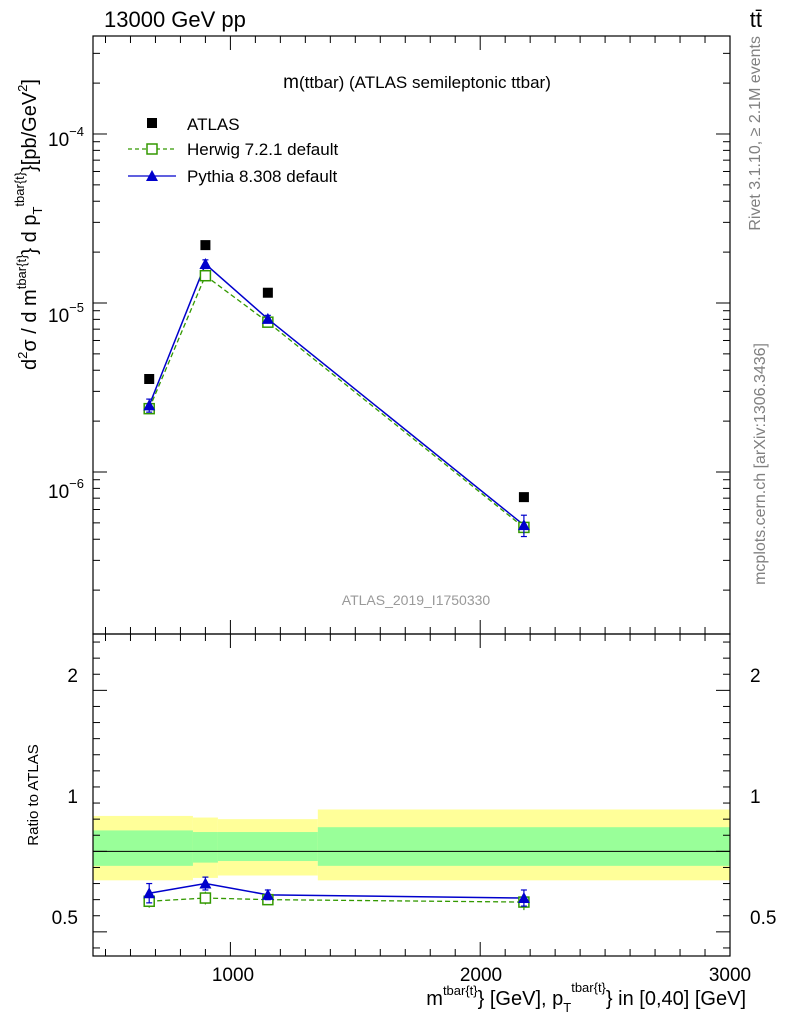 The height and width of the screenshot is (1024, 786). What do you see at coordinates (175, 19) in the screenshot?
I see `collision-label: 13000 GeV pp` at bounding box center [175, 19].